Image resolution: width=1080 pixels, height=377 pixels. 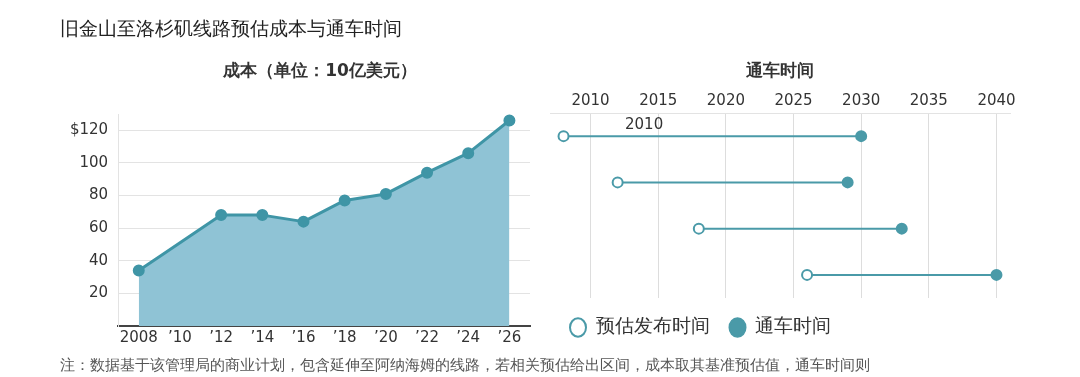 I want to click on x-tick-label: ’20, so click(x=385, y=336).